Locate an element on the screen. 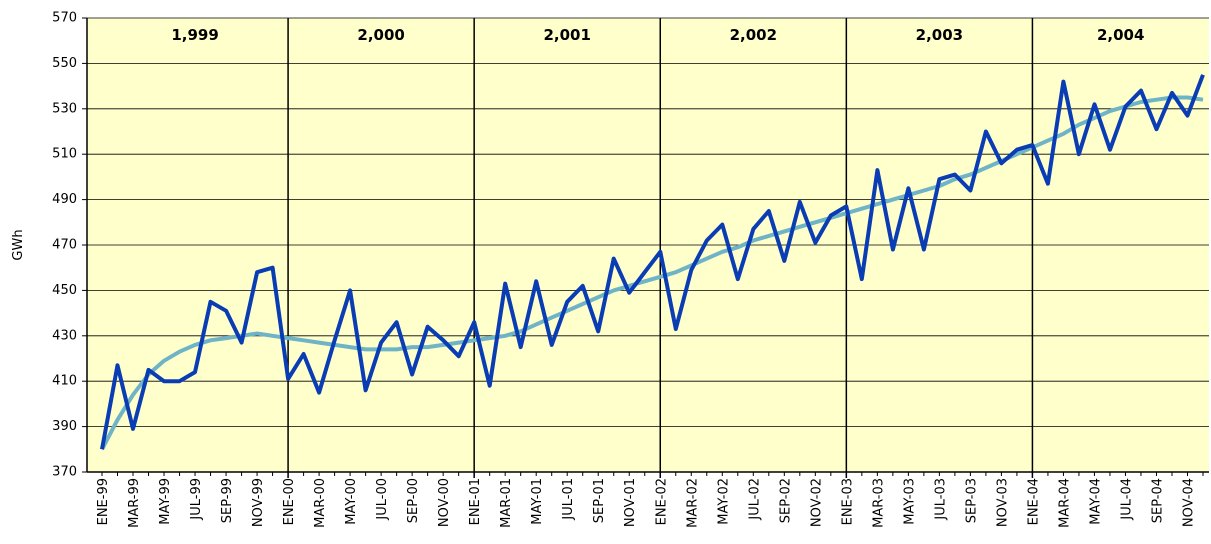 The height and width of the screenshot is (544, 1211). x-tick-label: JUL-02 is located at coordinates (754, 499).